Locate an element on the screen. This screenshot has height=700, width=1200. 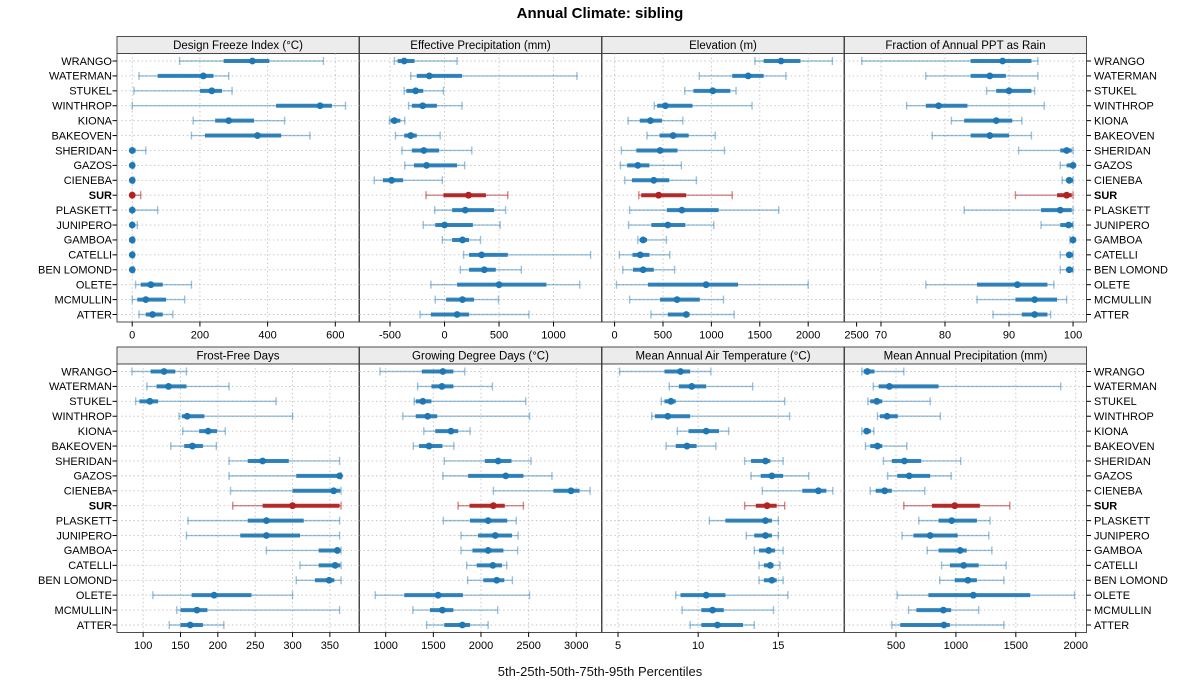
x-tick-label: 1000 is located at coordinates (553, 336).